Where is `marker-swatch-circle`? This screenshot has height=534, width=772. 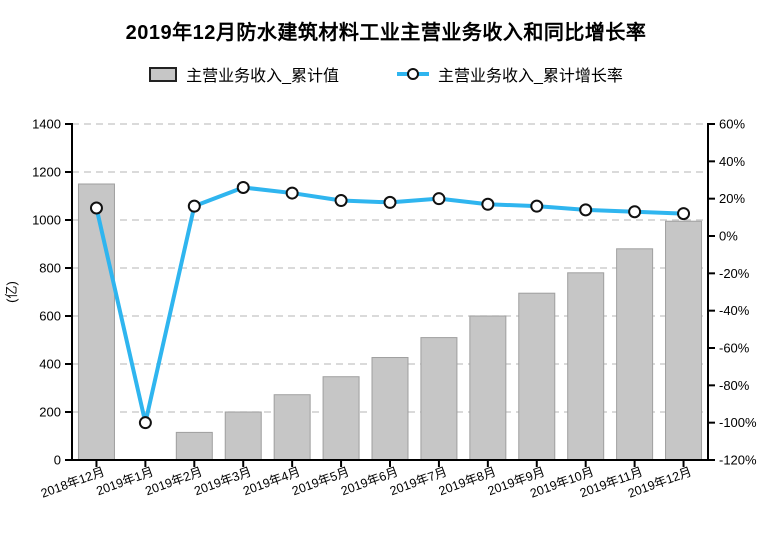
marker-swatch-circle is located at coordinates (413, 74).